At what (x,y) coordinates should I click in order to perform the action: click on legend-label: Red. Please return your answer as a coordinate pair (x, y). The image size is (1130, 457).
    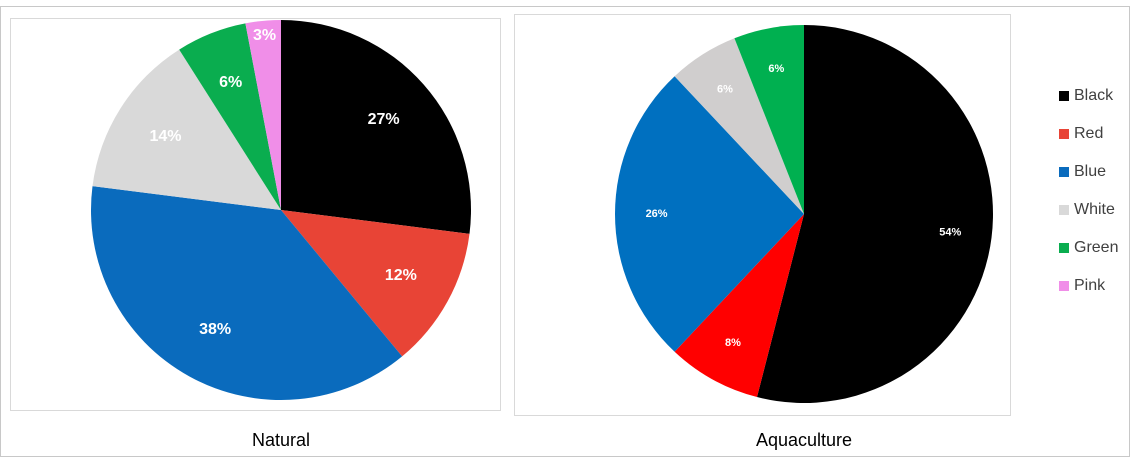
    Looking at the image, I should click on (1088, 133).